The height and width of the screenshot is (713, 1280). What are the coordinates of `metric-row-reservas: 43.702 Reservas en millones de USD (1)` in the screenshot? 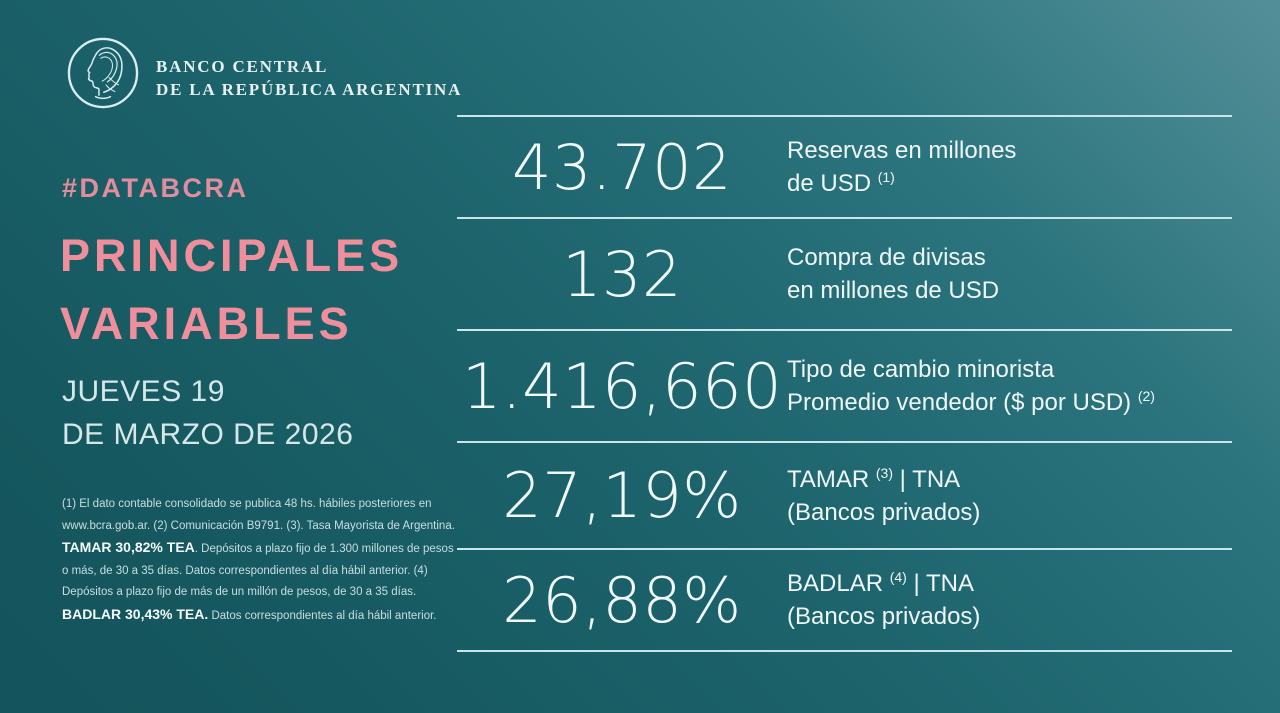 It's located at (844, 166).